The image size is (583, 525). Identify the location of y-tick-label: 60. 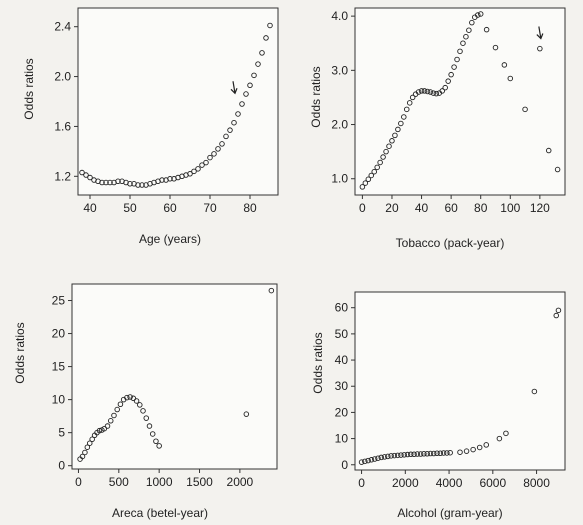
(342, 308).